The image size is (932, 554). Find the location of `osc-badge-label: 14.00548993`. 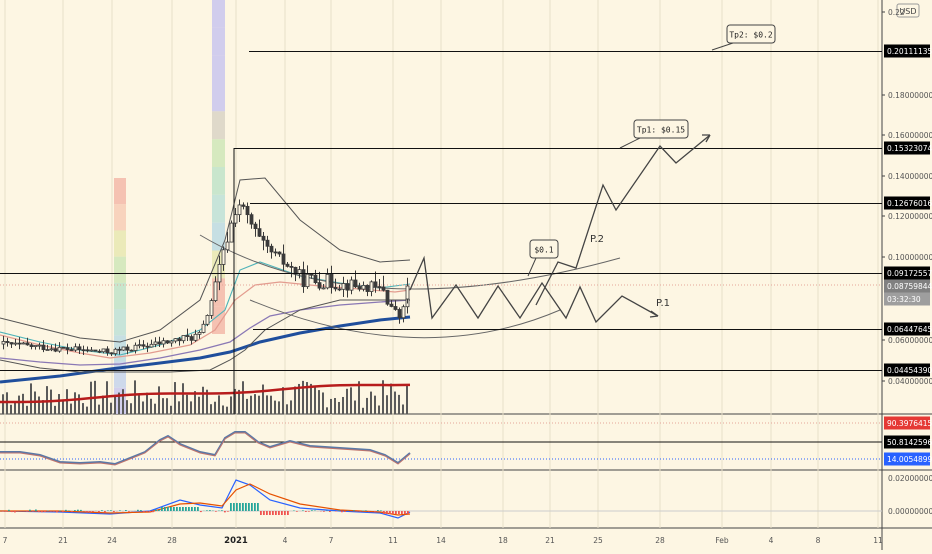

osc-badge-label: 14.00548993 is located at coordinates (909, 459).